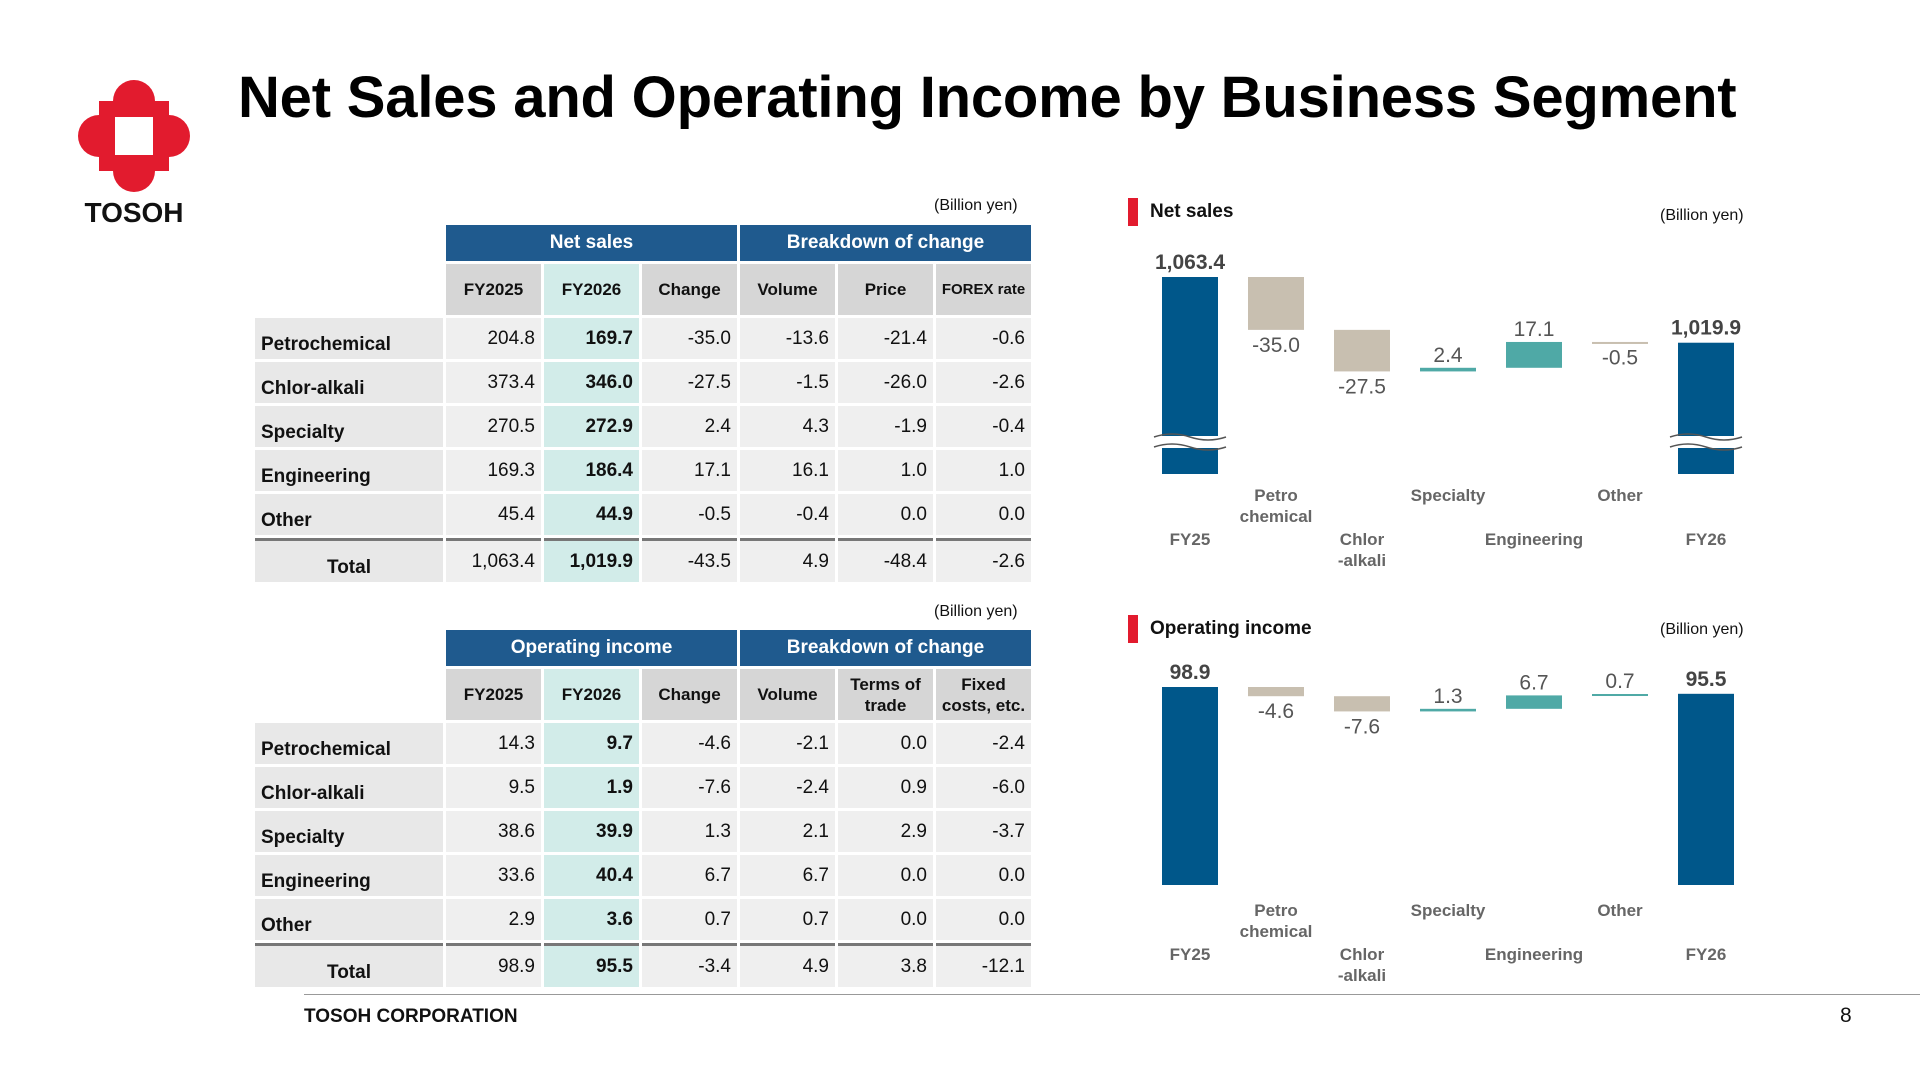 The height and width of the screenshot is (1080, 1920). Describe the element at coordinates (411, 1016) in the screenshot. I see `footer-company: TOSOH CORPORATION` at that location.